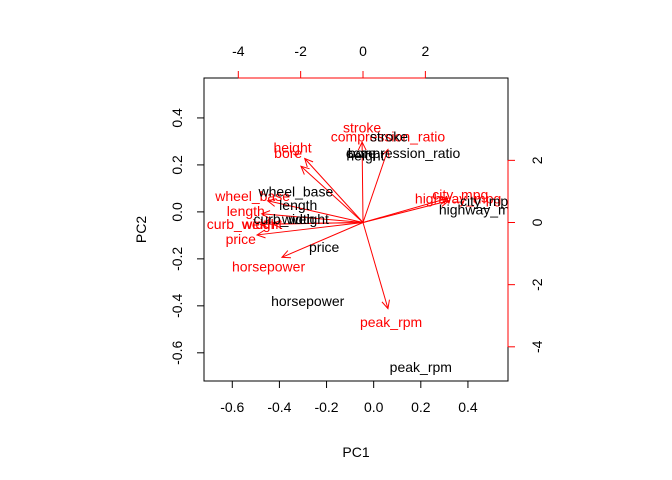 Image resolution: width=672 pixels, height=480 pixels. What do you see at coordinates (268, 267) in the screenshot?
I see `variable-label: horsepower` at bounding box center [268, 267].